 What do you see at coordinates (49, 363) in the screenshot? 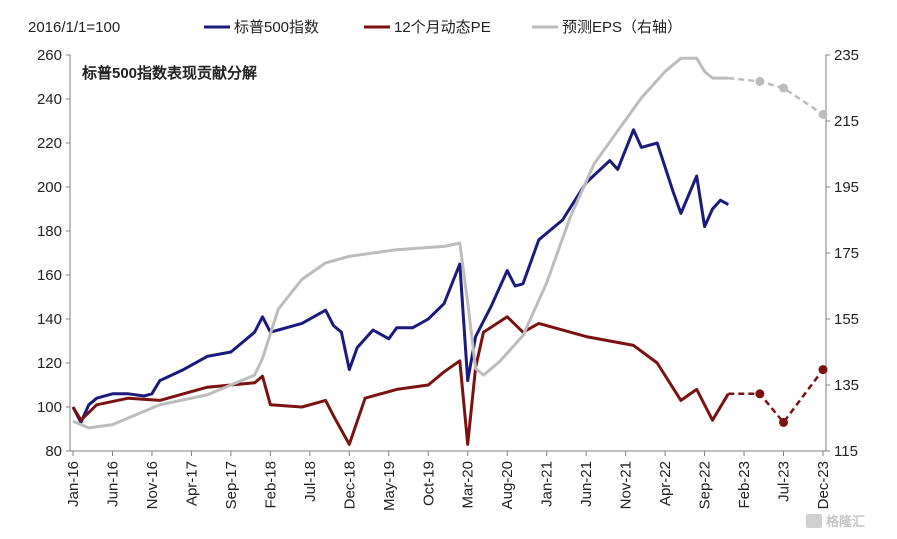
I see `y-left-tick-label: 120` at bounding box center [49, 363].